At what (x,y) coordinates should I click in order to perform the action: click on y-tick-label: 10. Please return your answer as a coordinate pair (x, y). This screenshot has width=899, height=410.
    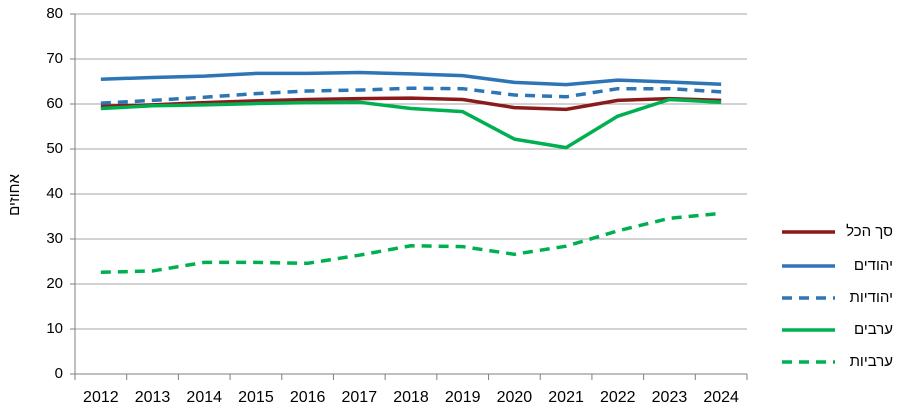
    Looking at the image, I should click on (54, 328).